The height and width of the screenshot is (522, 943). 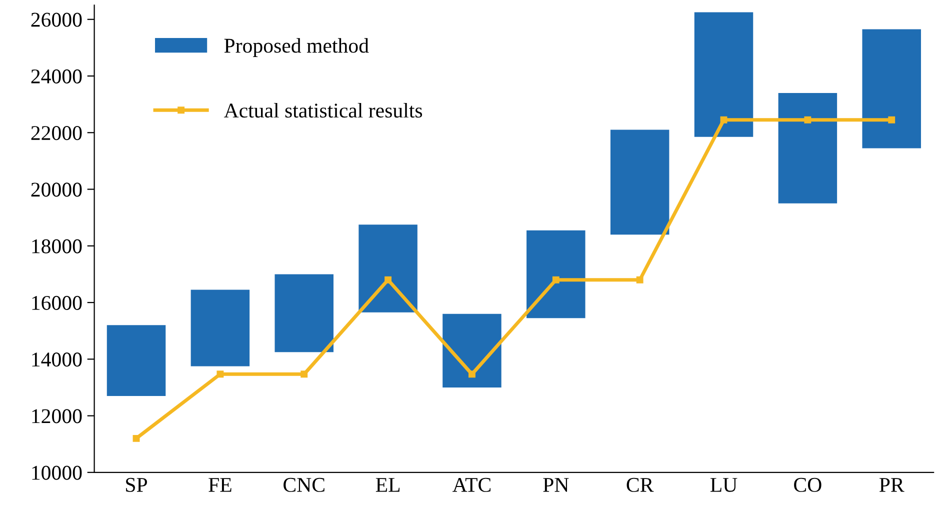 I want to click on x-tick-label: FE, so click(x=220, y=485).